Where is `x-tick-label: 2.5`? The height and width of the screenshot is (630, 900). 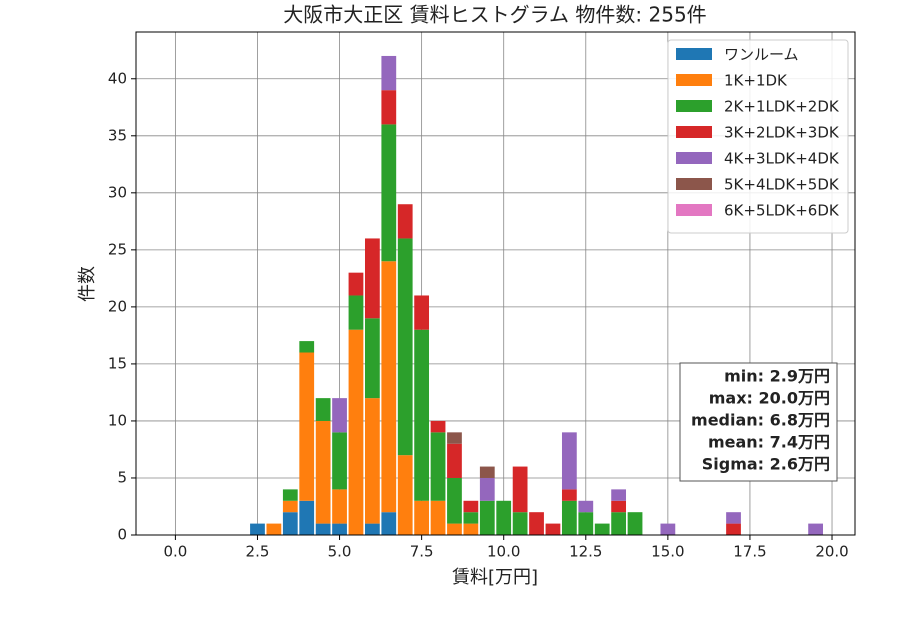 x-tick-label: 2.5 is located at coordinates (258, 552).